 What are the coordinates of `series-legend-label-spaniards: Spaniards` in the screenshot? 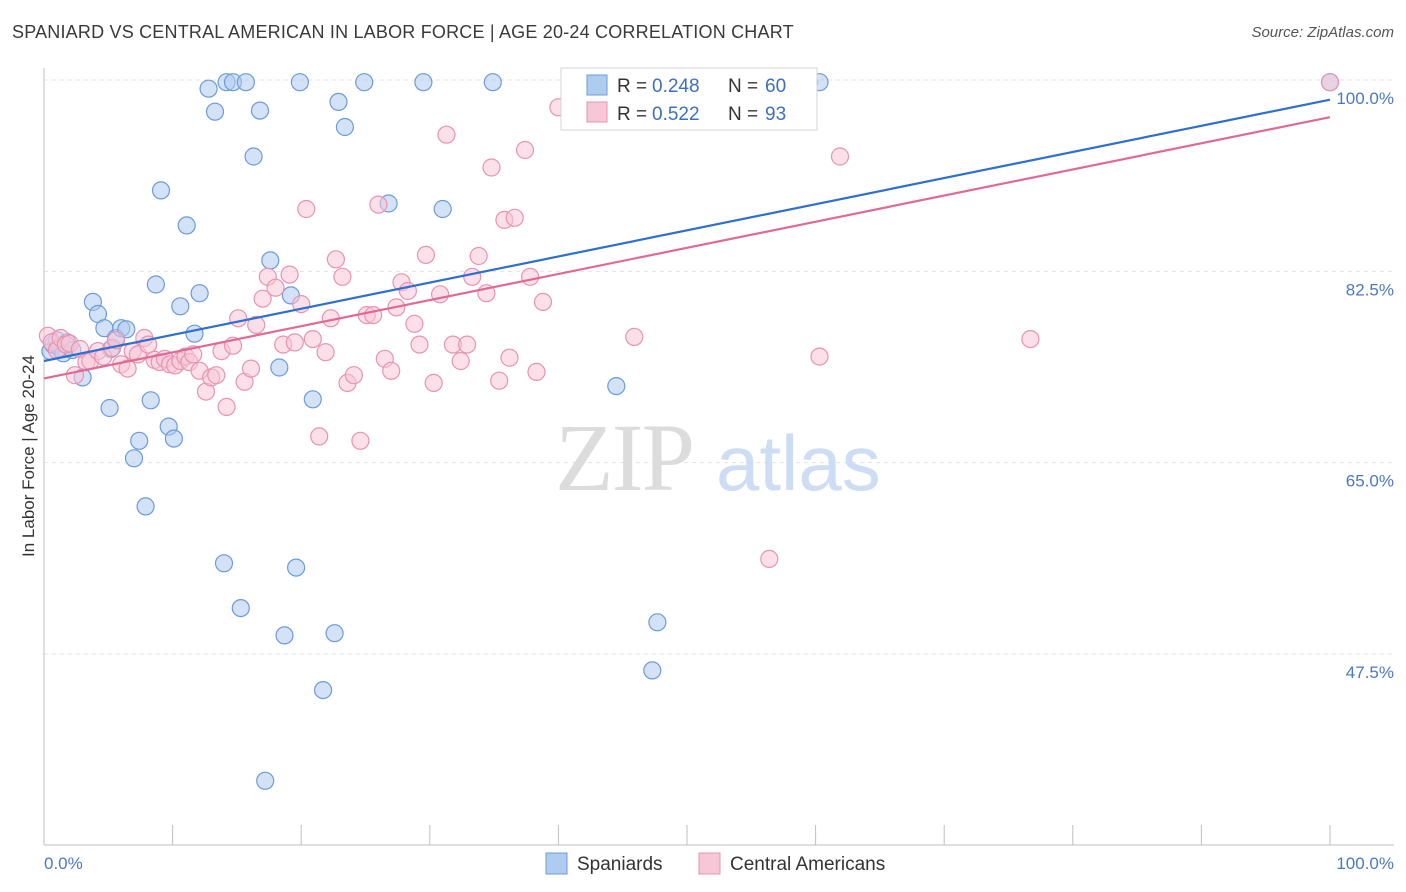 It's located at (620, 864).